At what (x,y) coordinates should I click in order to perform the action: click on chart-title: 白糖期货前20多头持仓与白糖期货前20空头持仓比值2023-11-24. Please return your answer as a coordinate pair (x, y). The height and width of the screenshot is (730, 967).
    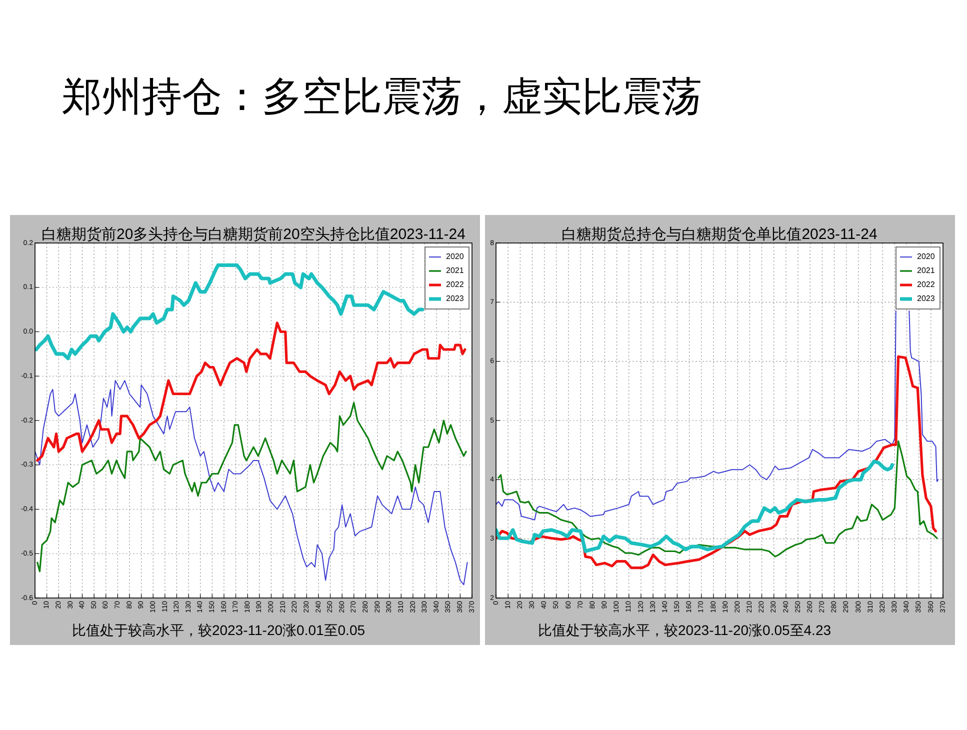
    Looking at the image, I should click on (254, 234).